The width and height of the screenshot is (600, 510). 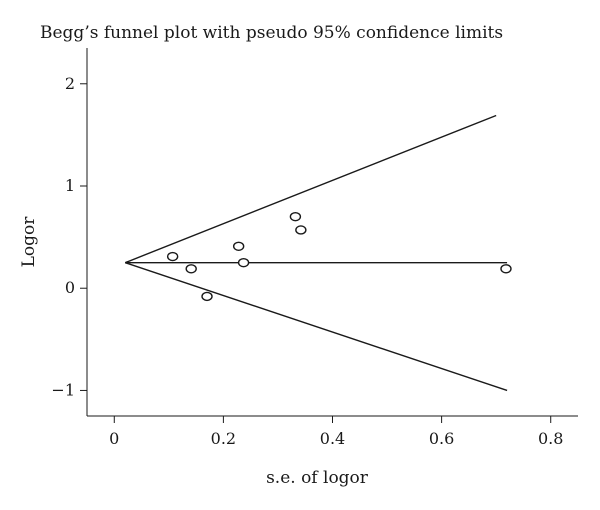 What do you see at coordinates (441, 438) in the screenshot?
I see `x-tick-label: 0.6` at bounding box center [441, 438].